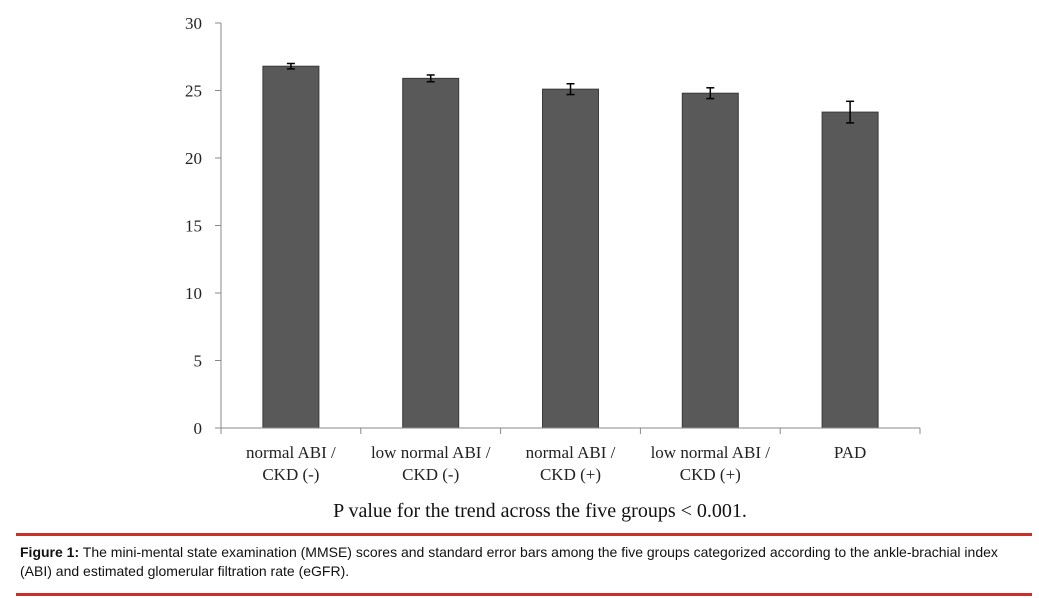  What do you see at coordinates (571, 463) in the screenshot?
I see `x-category-label: normal ABI / CKD (+)` at bounding box center [571, 463].